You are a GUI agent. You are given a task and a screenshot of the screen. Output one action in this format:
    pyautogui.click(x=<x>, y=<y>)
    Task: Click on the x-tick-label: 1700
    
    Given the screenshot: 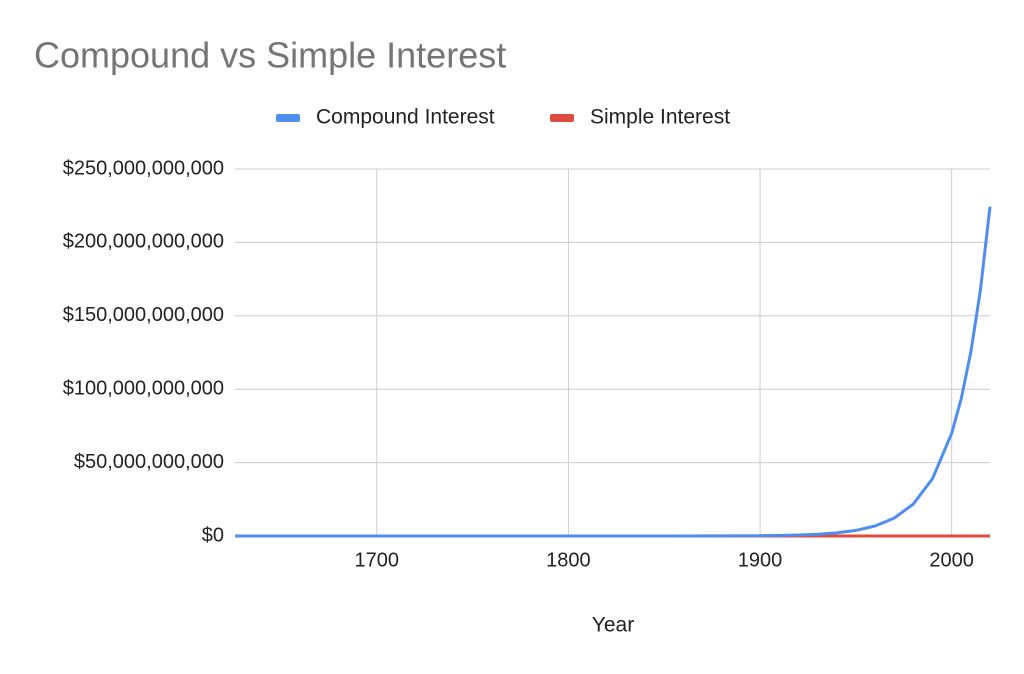 What is the action you would take?
    pyautogui.click(x=377, y=560)
    